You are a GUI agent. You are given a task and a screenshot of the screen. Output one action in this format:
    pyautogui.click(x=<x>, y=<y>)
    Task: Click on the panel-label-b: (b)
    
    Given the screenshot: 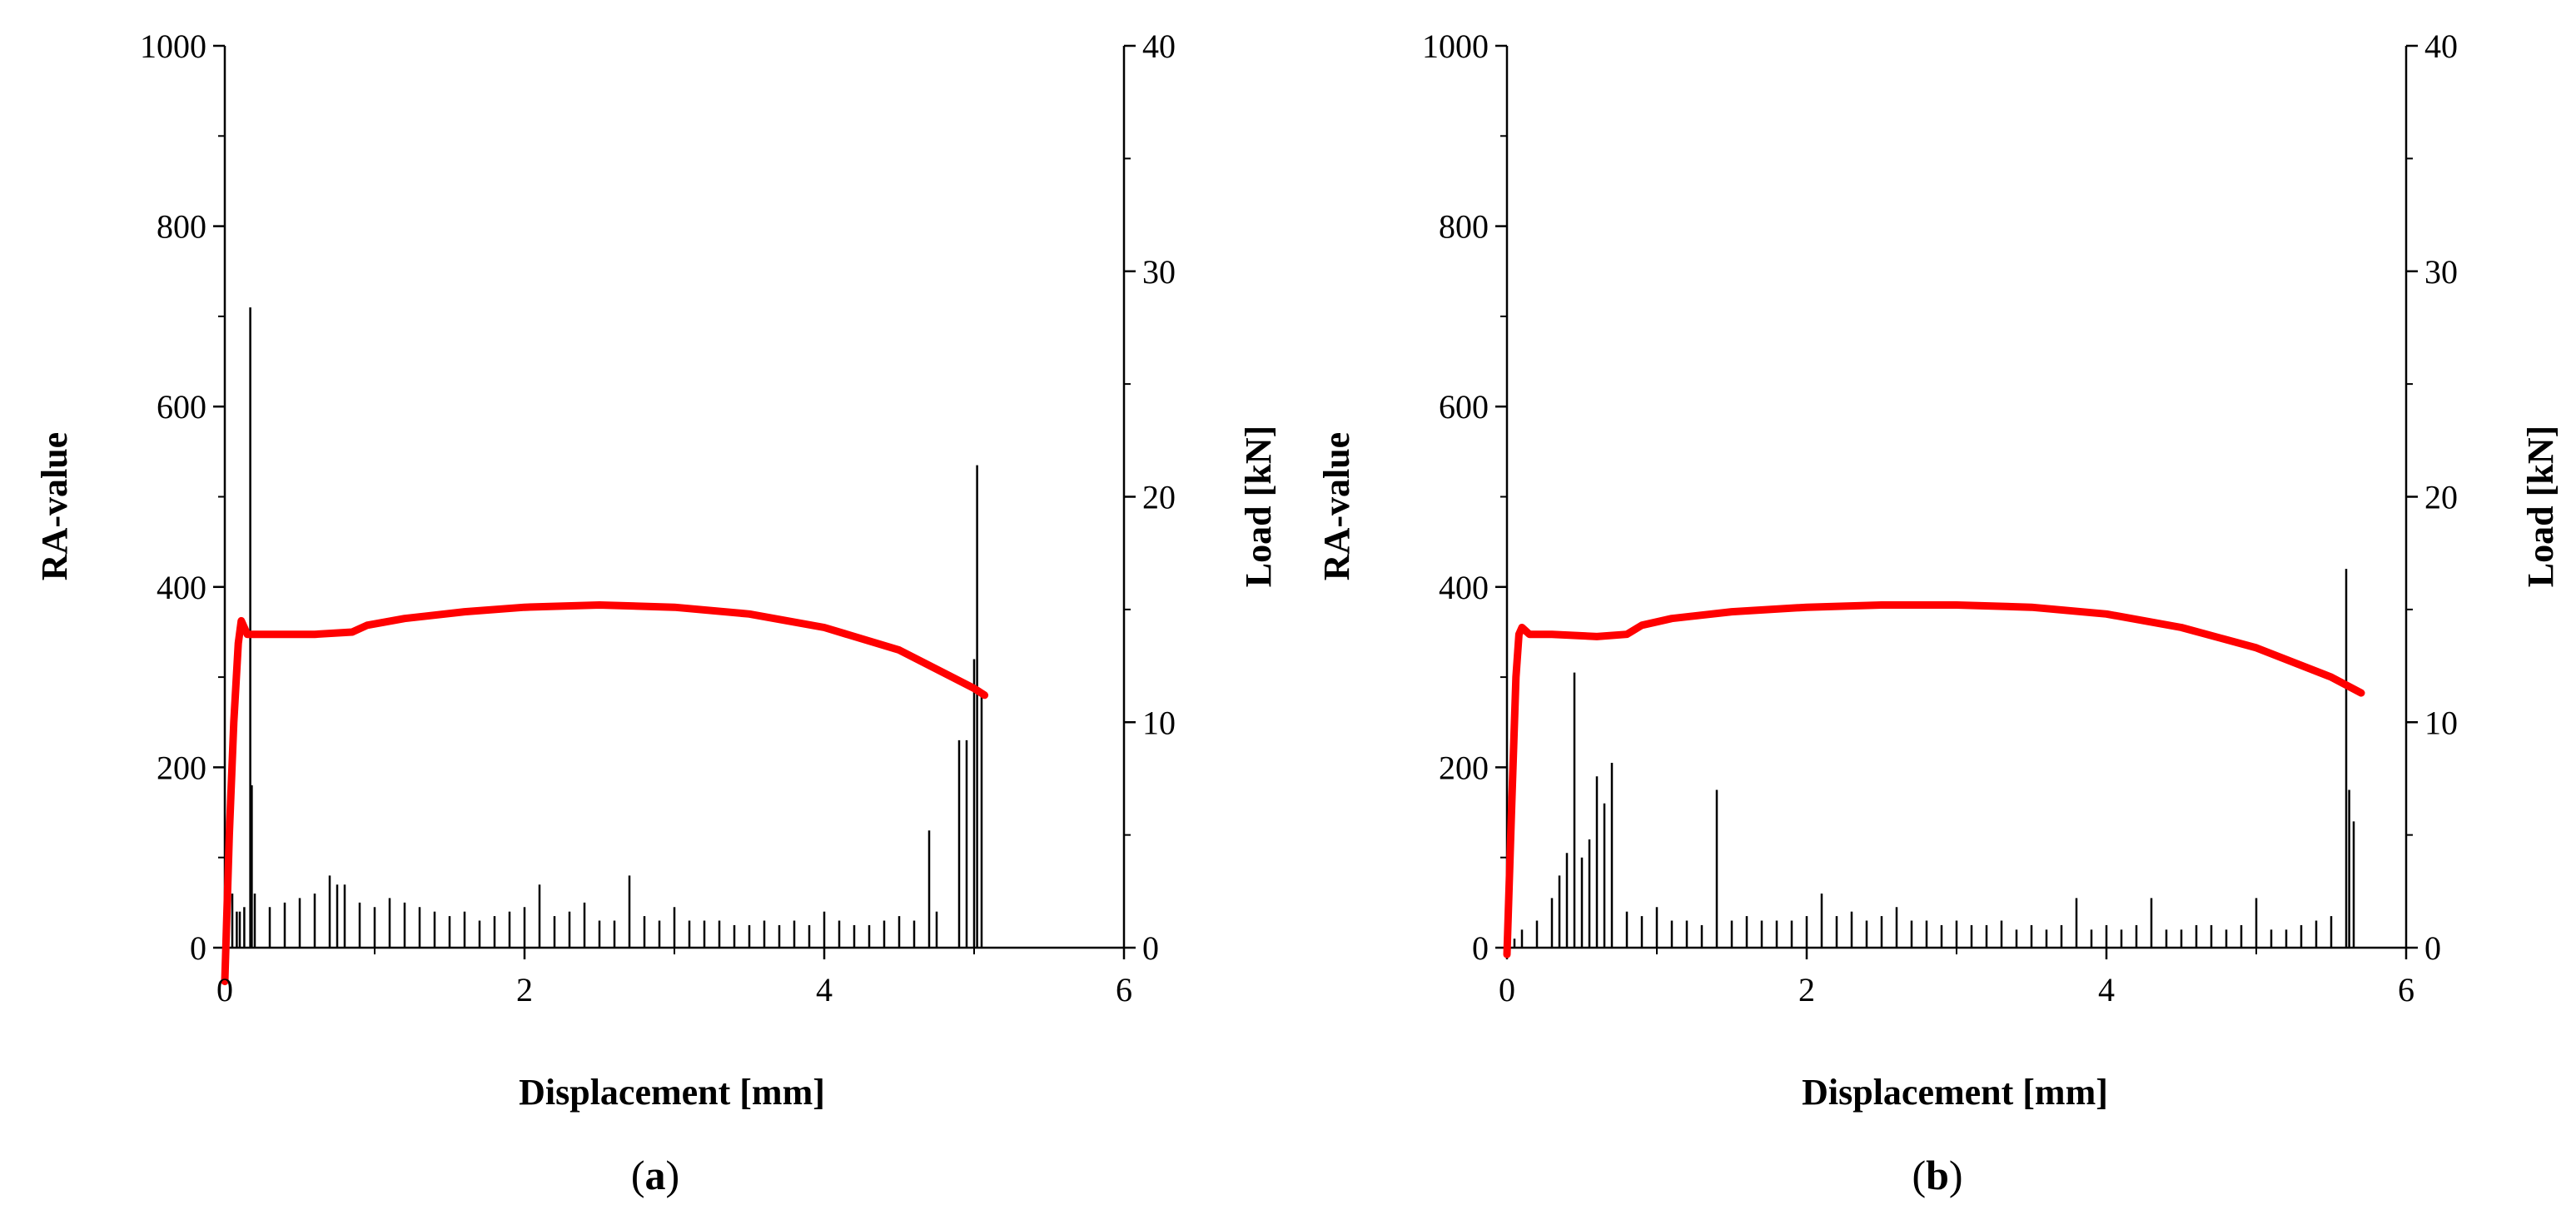 What is the action you would take?
    pyautogui.click(x=1937, y=1175)
    